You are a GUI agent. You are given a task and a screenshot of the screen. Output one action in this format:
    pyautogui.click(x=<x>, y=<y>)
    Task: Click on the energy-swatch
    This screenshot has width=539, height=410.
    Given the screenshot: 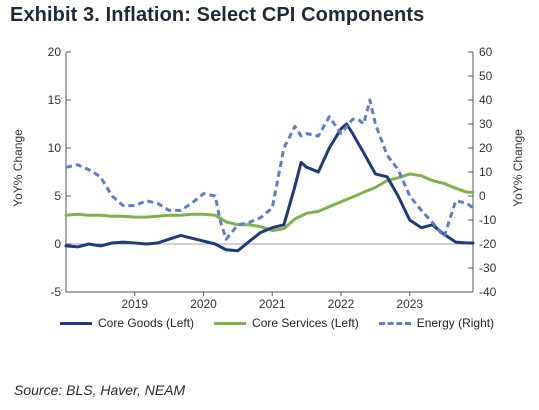 What is the action you would take?
    pyautogui.click(x=394, y=323)
    